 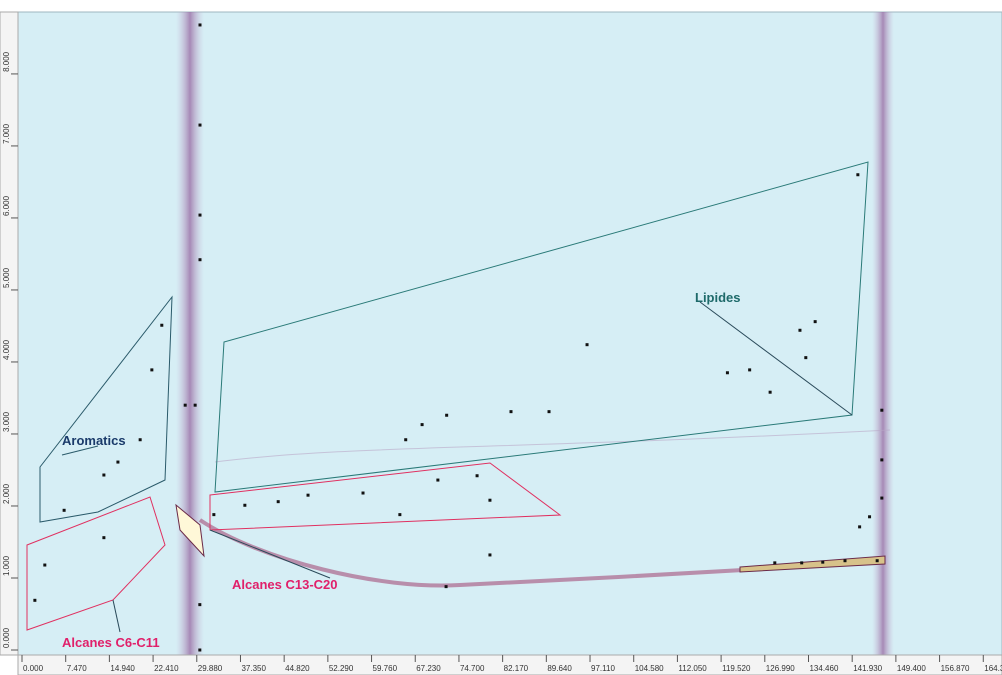 I want to click on annotation: Lipides, so click(x=718, y=297).